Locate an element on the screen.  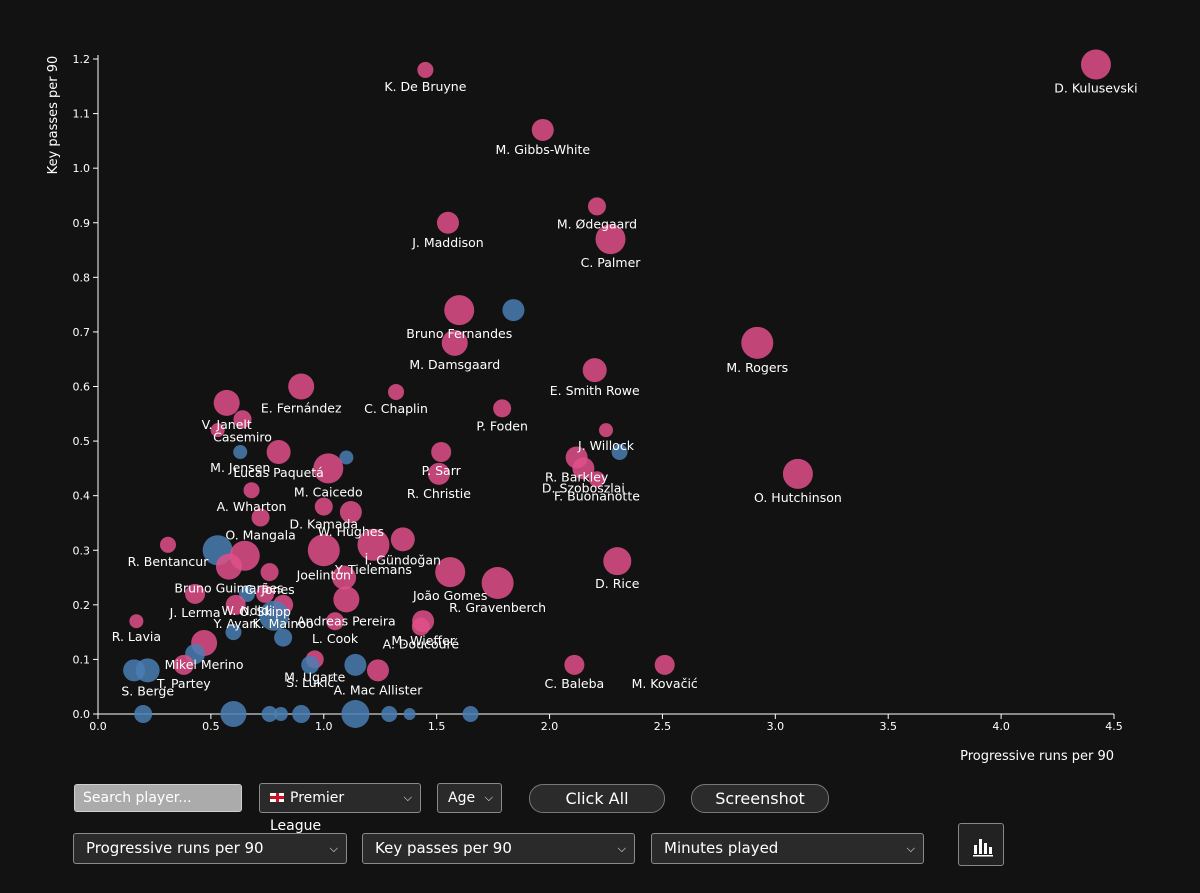
size-metric-select: Minutes played ⌵ is located at coordinates (787, 848).